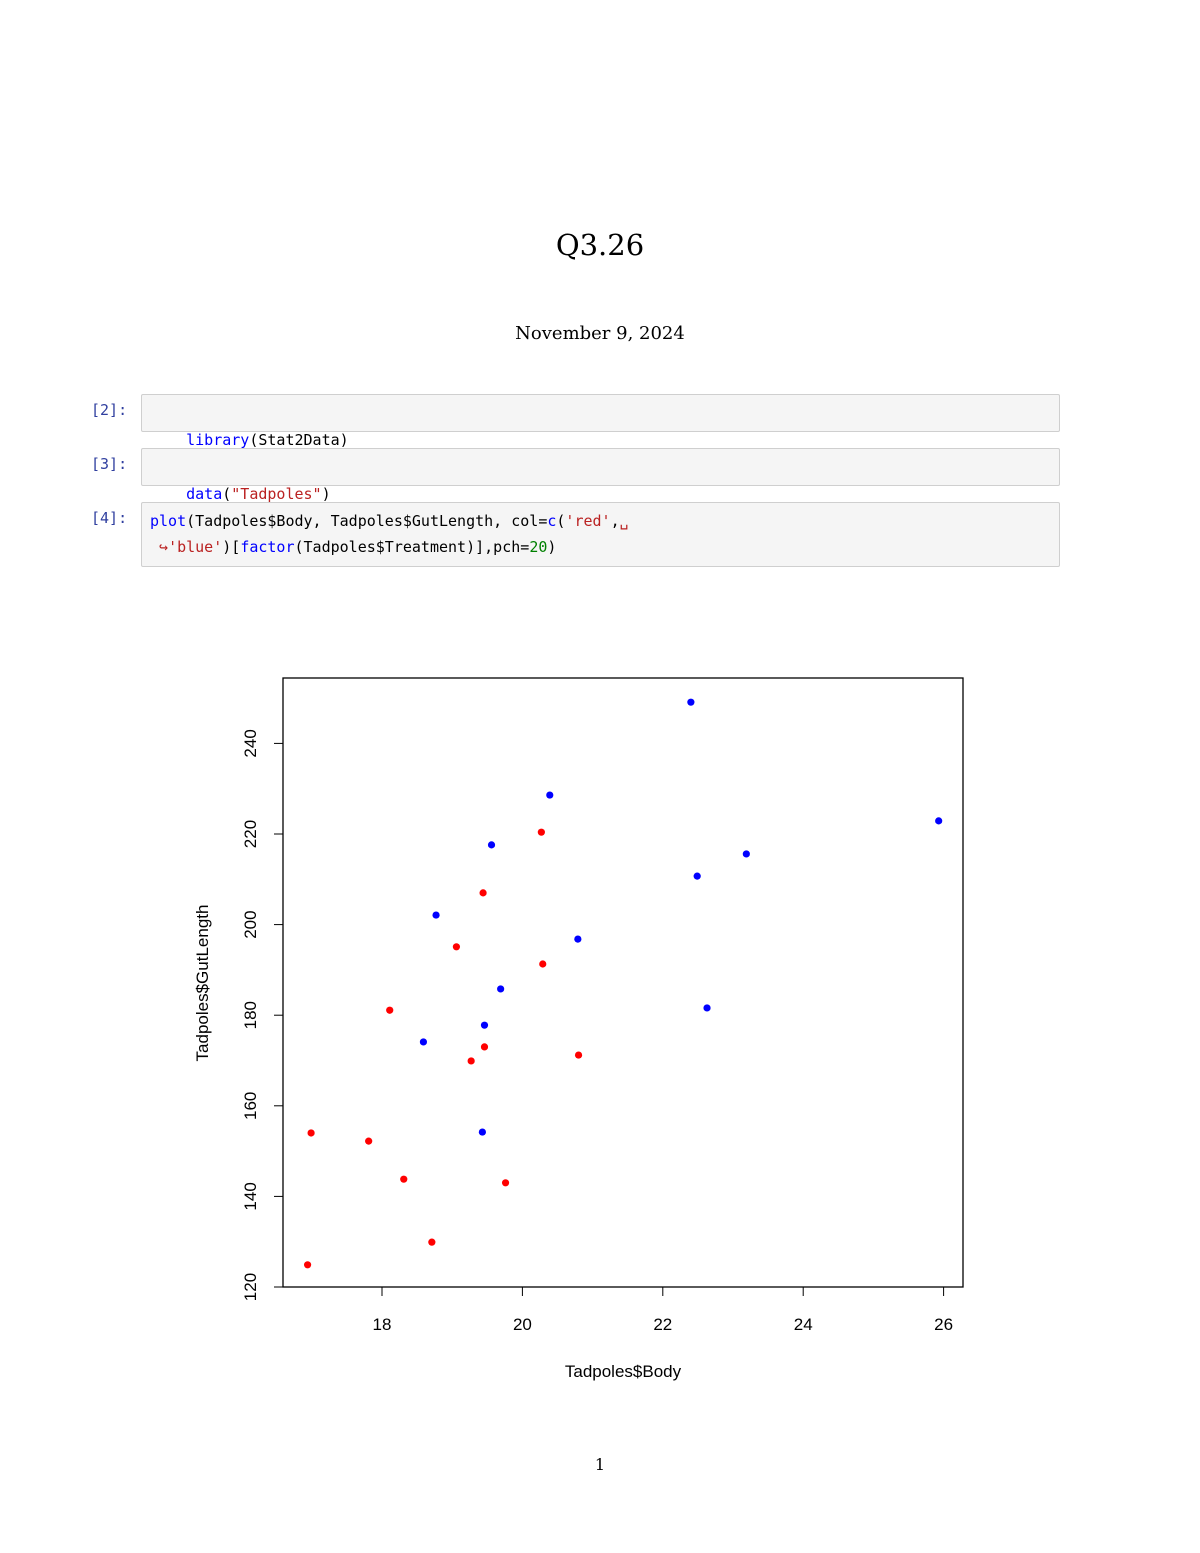  What do you see at coordinates (109, 518) in the screenshot?
I see `cell-prompt: [4]:` at bounding box center [109, 518].